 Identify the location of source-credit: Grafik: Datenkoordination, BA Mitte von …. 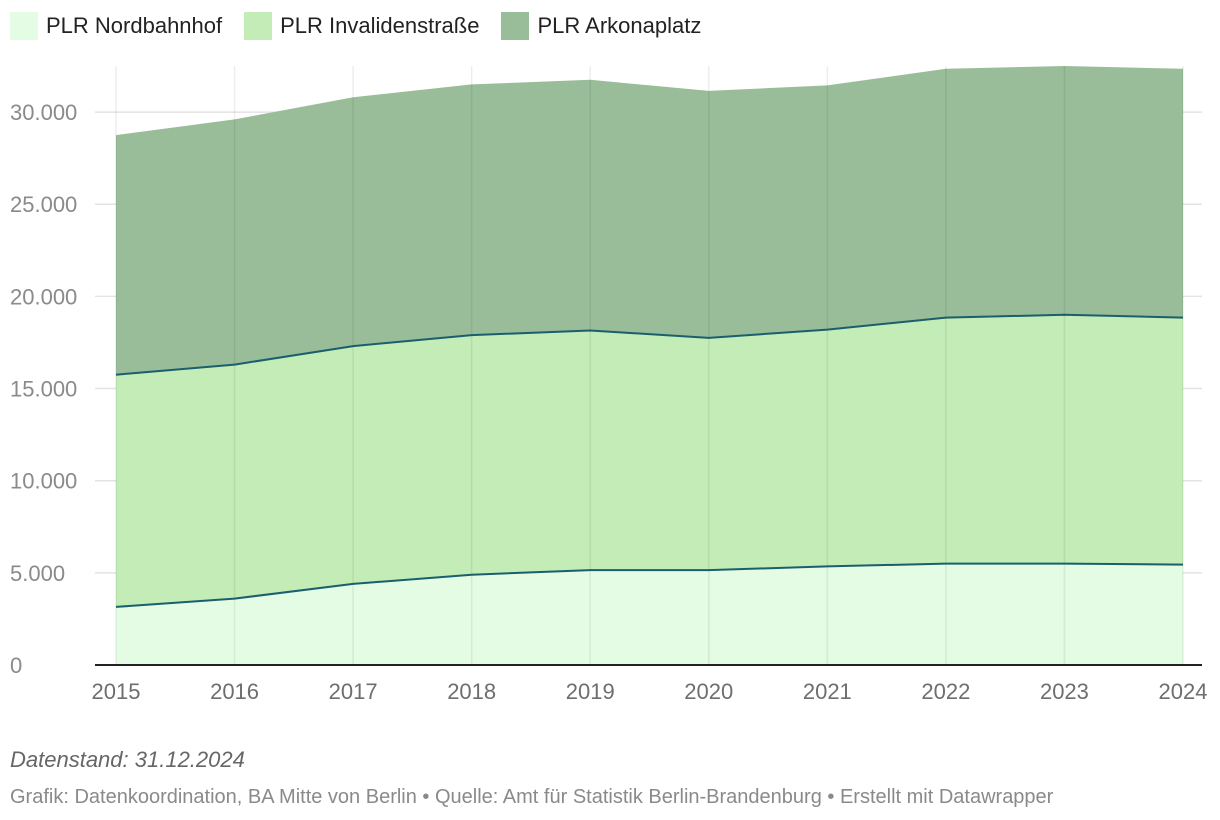
(532, 797).